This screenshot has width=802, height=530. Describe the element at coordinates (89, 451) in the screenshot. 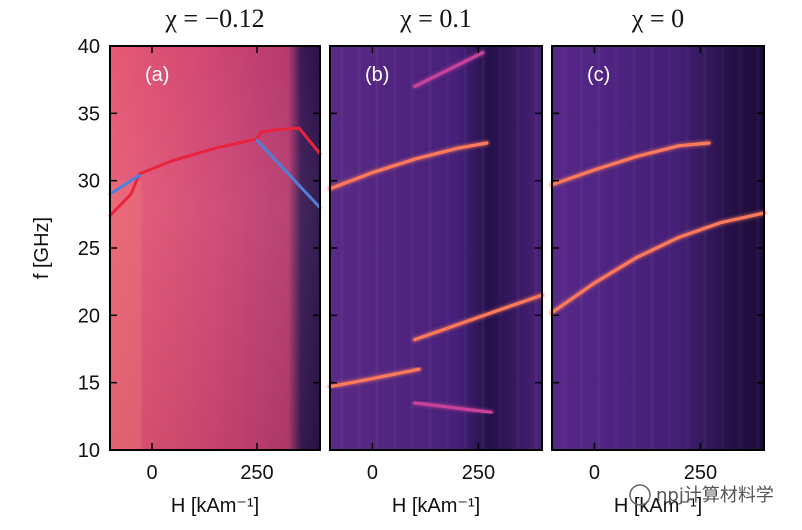

I see `y-tick-label: 10` at that location.